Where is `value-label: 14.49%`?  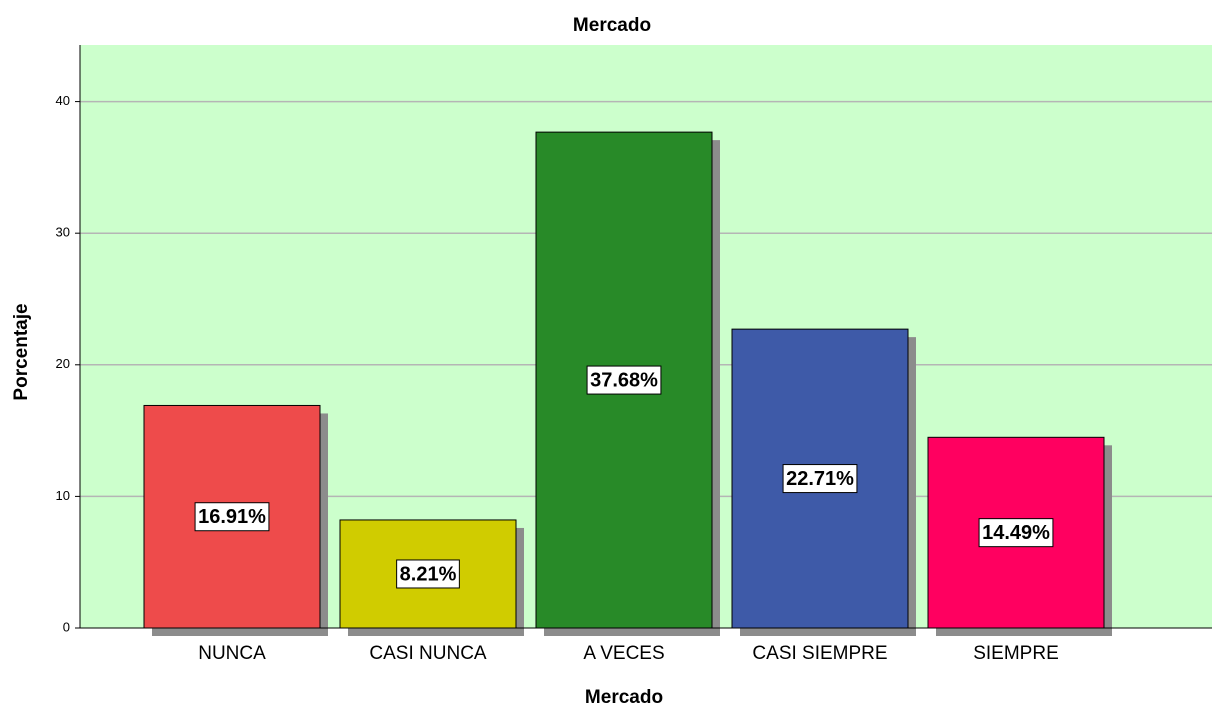 value-label: 14.49% is located at coordinates (1016, 533).